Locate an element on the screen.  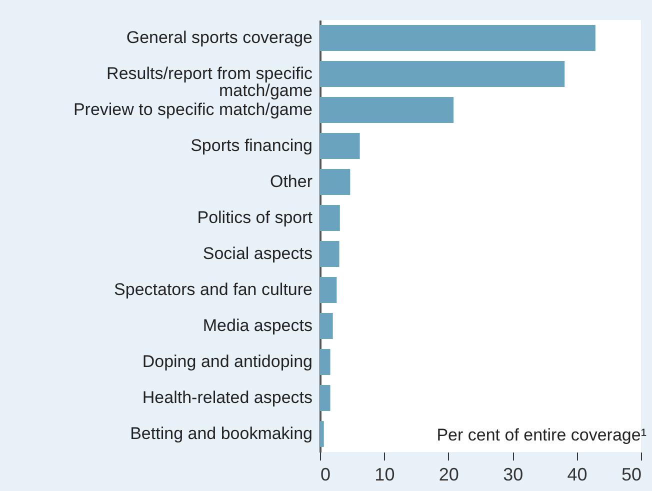
x-tick-label: 20 is located at coordinates (448, 474).